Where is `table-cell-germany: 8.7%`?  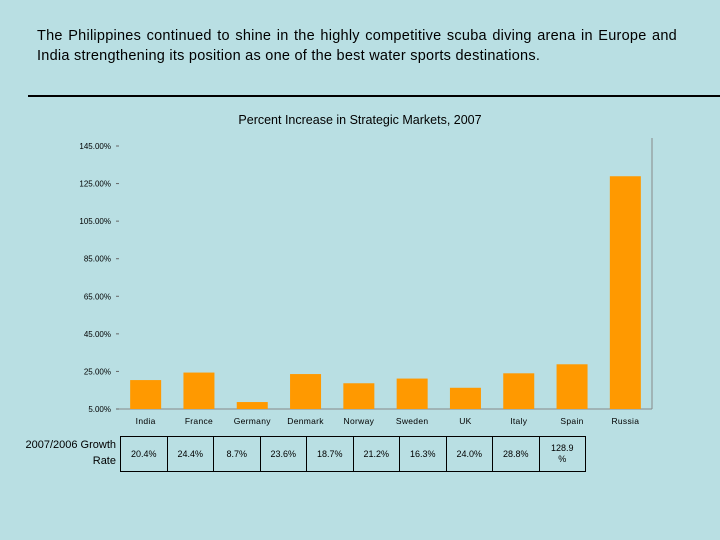
table-cell-germany: 8.7% is located at coordinates (237, 454).